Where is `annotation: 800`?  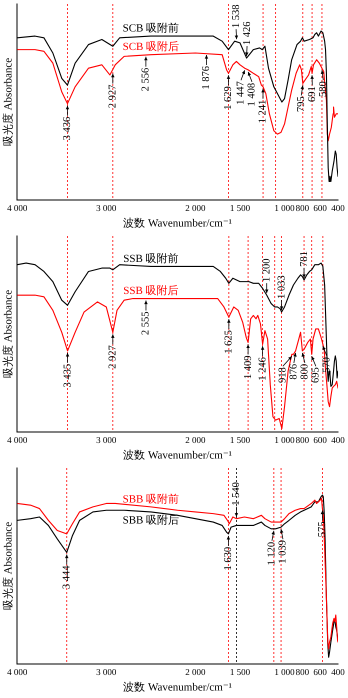 annotation: 800 is located at coordinates (305, 372).